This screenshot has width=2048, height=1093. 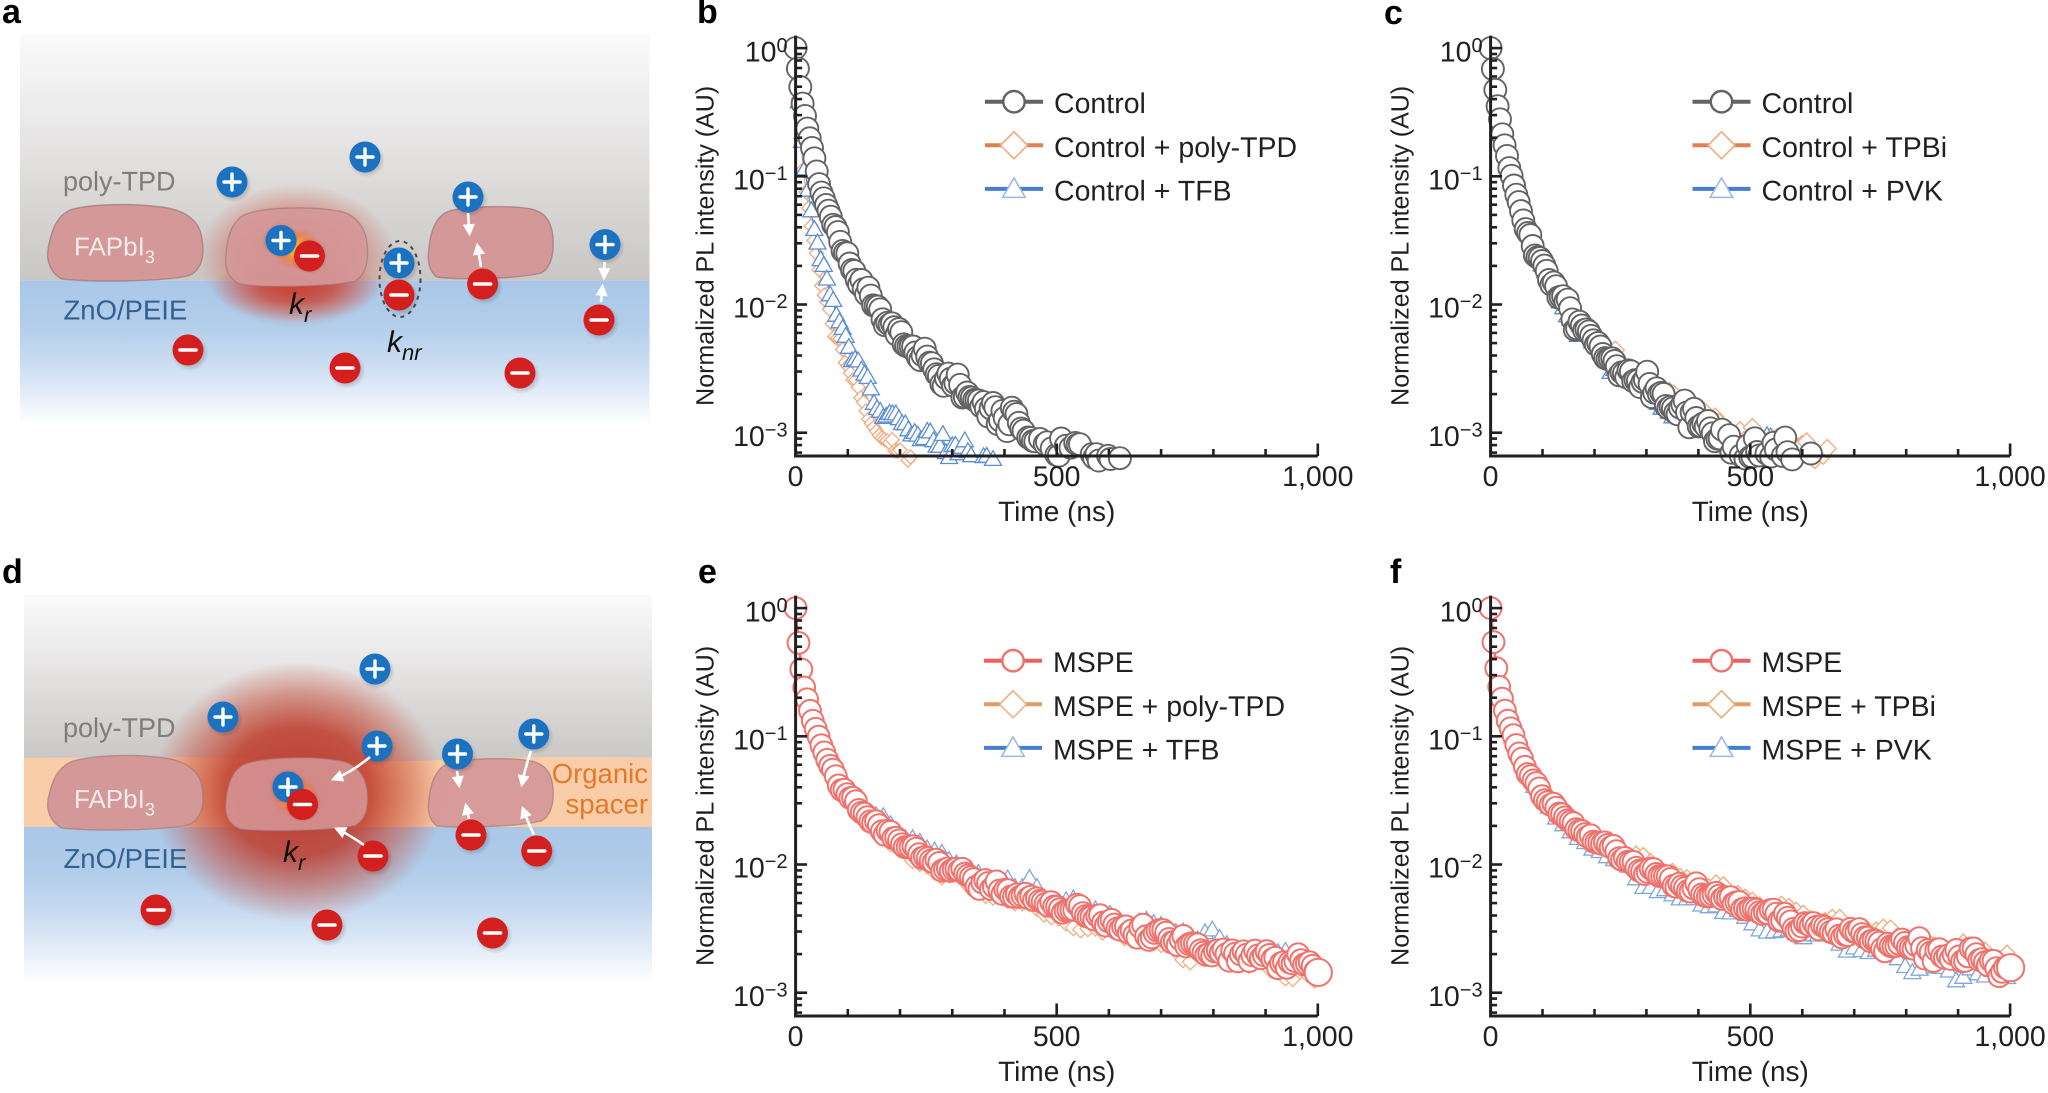 I want to click on svg-text: MSPE + PVK, so click(x=1847, y=750).